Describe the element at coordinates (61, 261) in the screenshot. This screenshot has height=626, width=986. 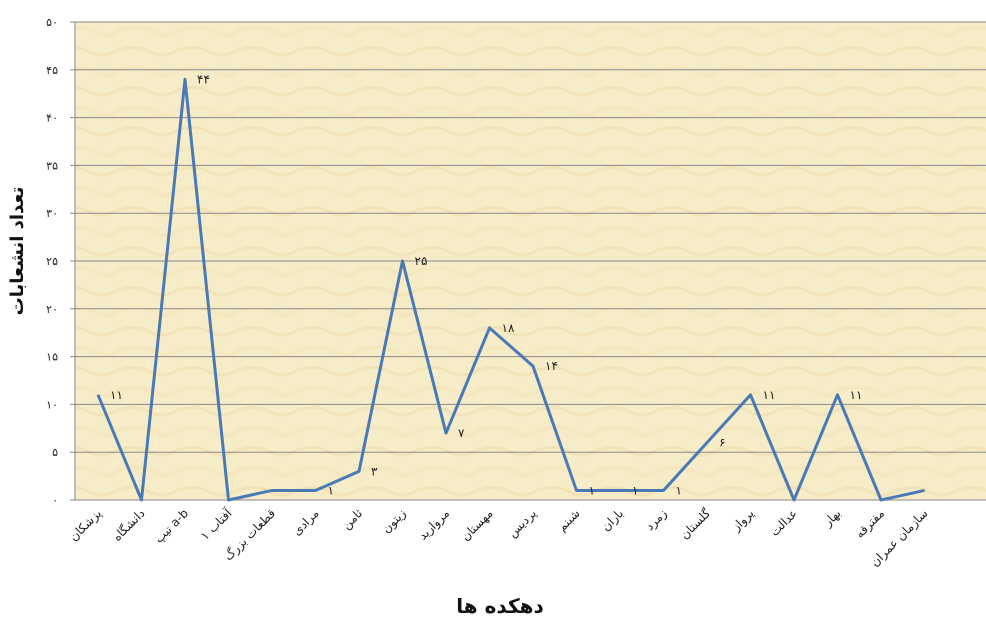
I see `y-axis: ۰ ۵ ۱۰ ۱۵ ۲۰ ۲۵ ۳۰ ۳۵ ۴۰ ۴۵ ۵۰` at that location.